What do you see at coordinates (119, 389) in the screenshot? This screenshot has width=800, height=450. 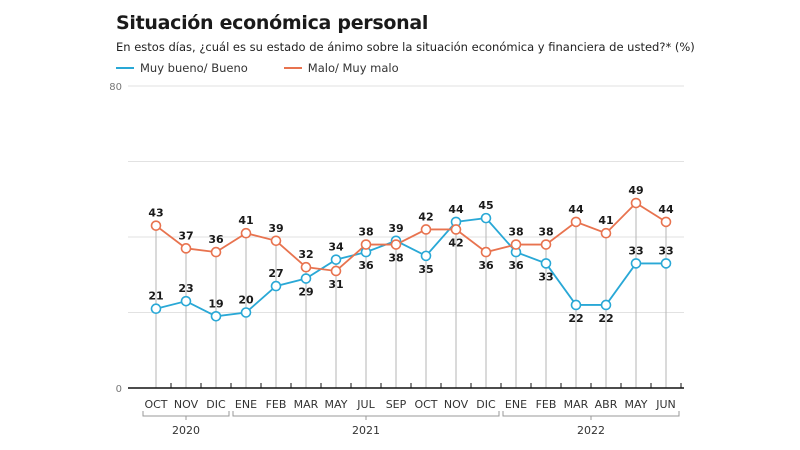 I see `y-tick-label: 0` at bounding box center [119, 389].